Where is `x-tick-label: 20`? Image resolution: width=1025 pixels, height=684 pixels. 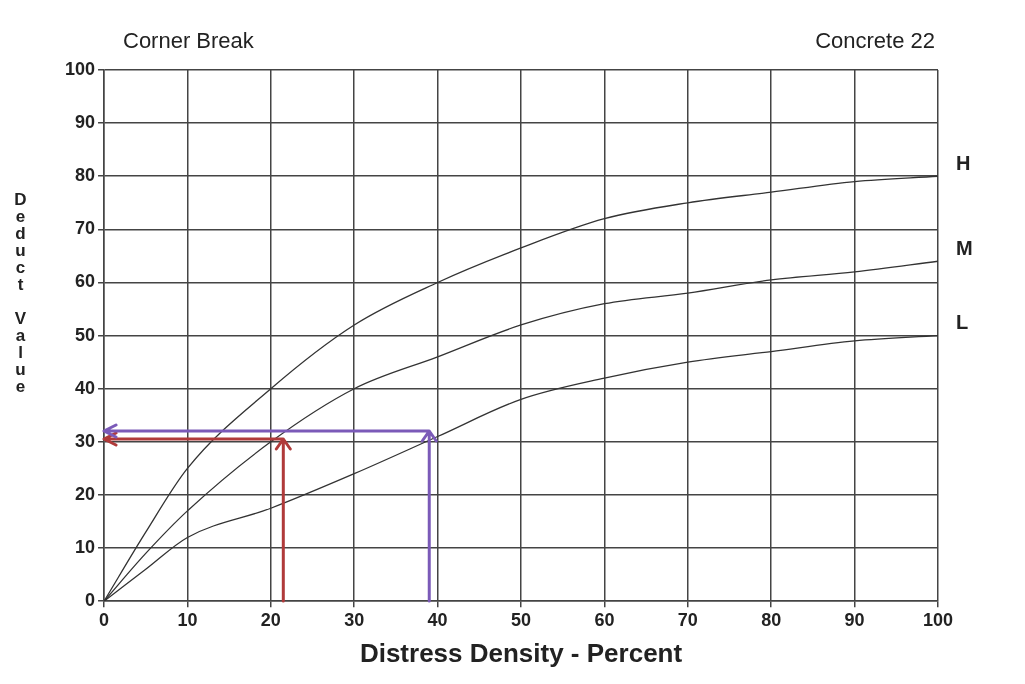 x-tick-label: 20 is located at coordinates (270, 619).